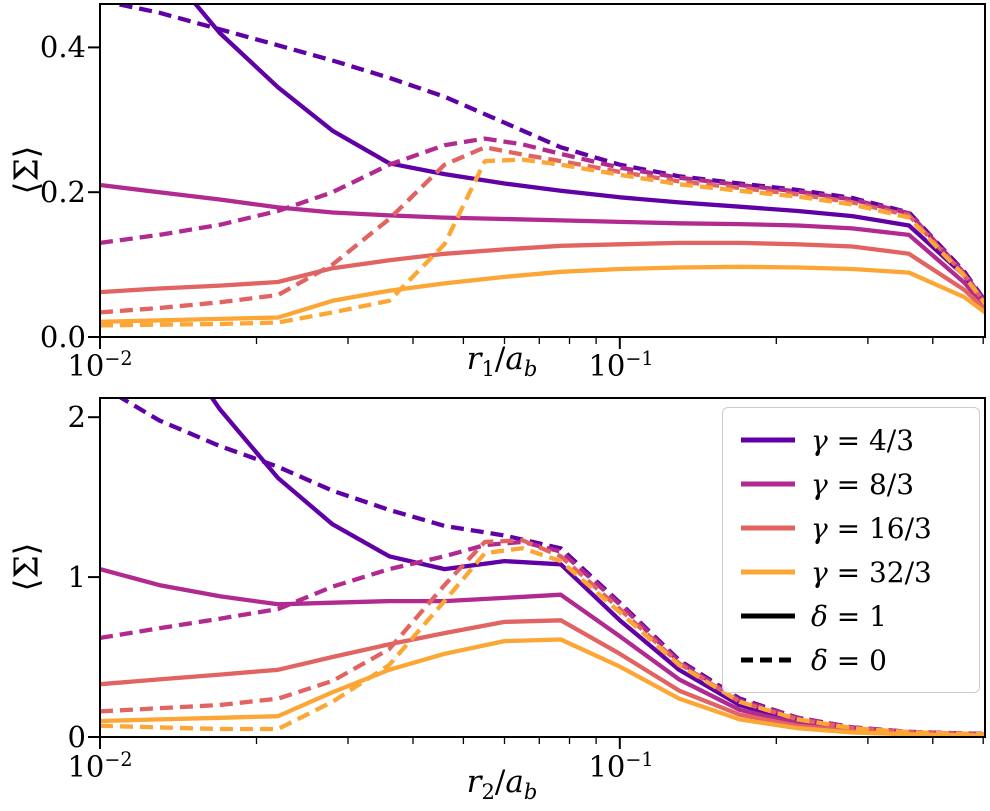 The height and width of the screenshot is (811, 990). Describe the element at coordinates (502, 784) in the screenshot. I see `x-axis-label-bottom: r2/ab` at that location.